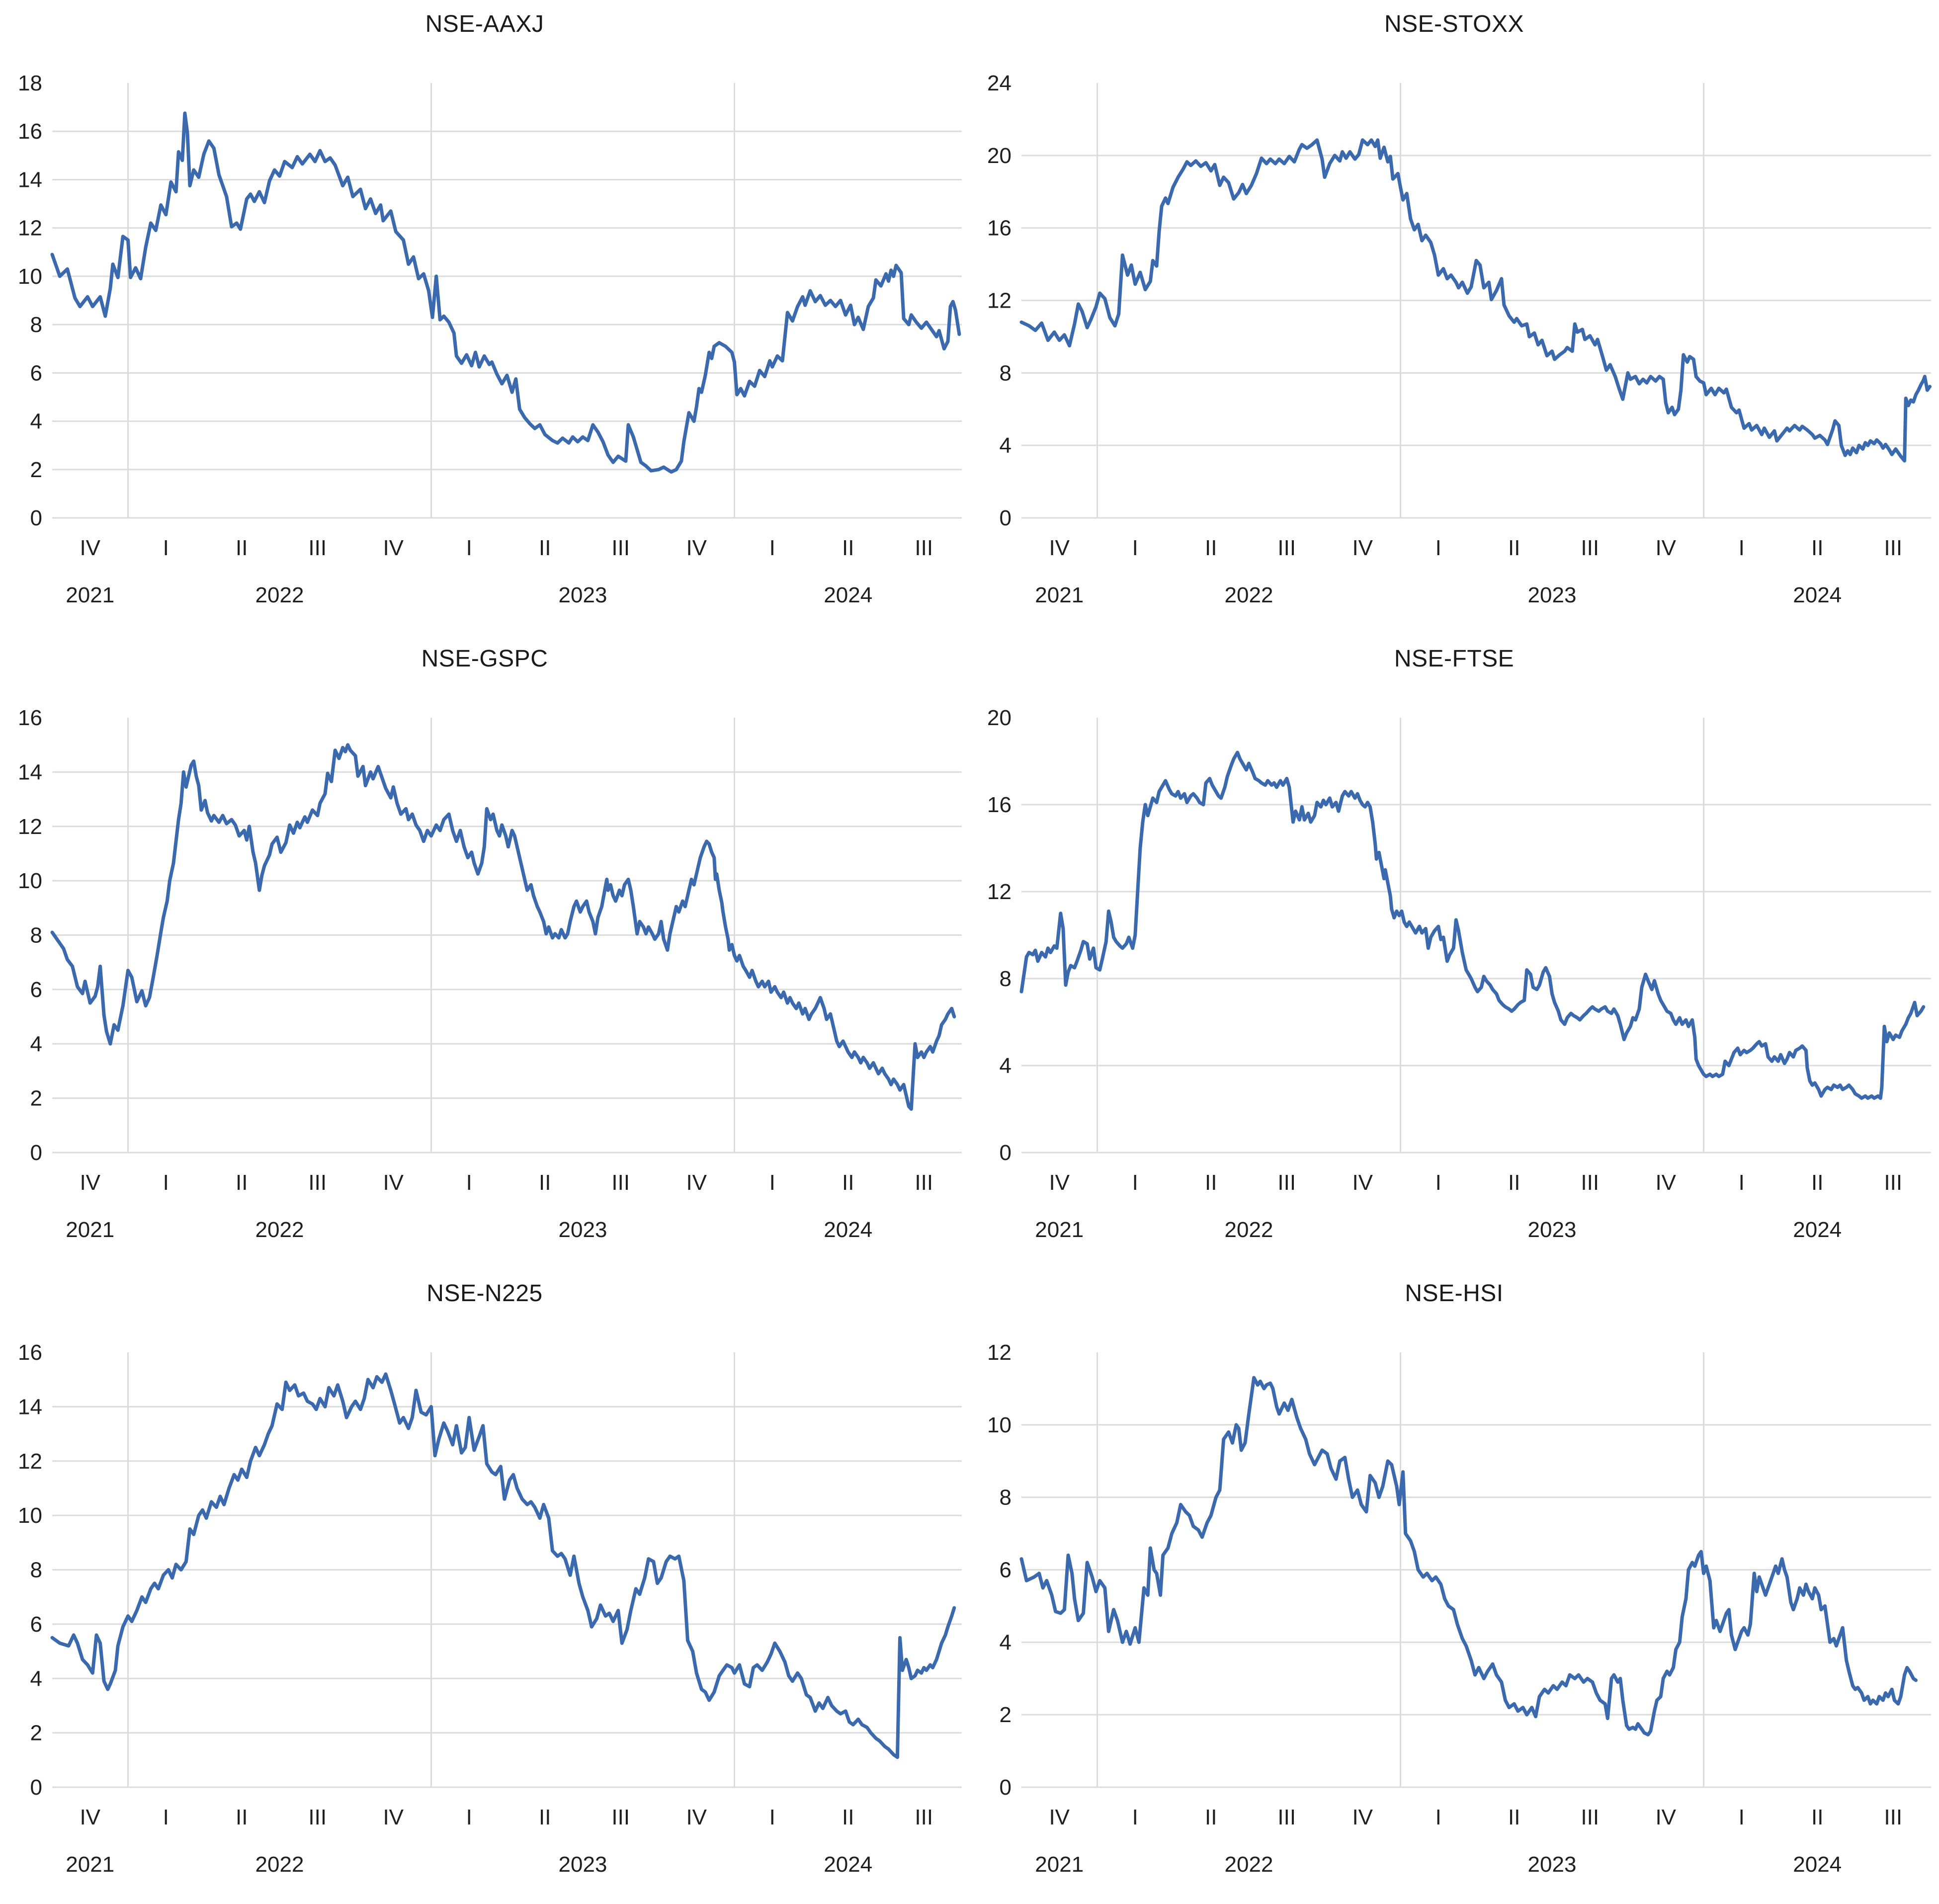  I want to click on chart-title: NSE-AAXJ, so click(484, 24).